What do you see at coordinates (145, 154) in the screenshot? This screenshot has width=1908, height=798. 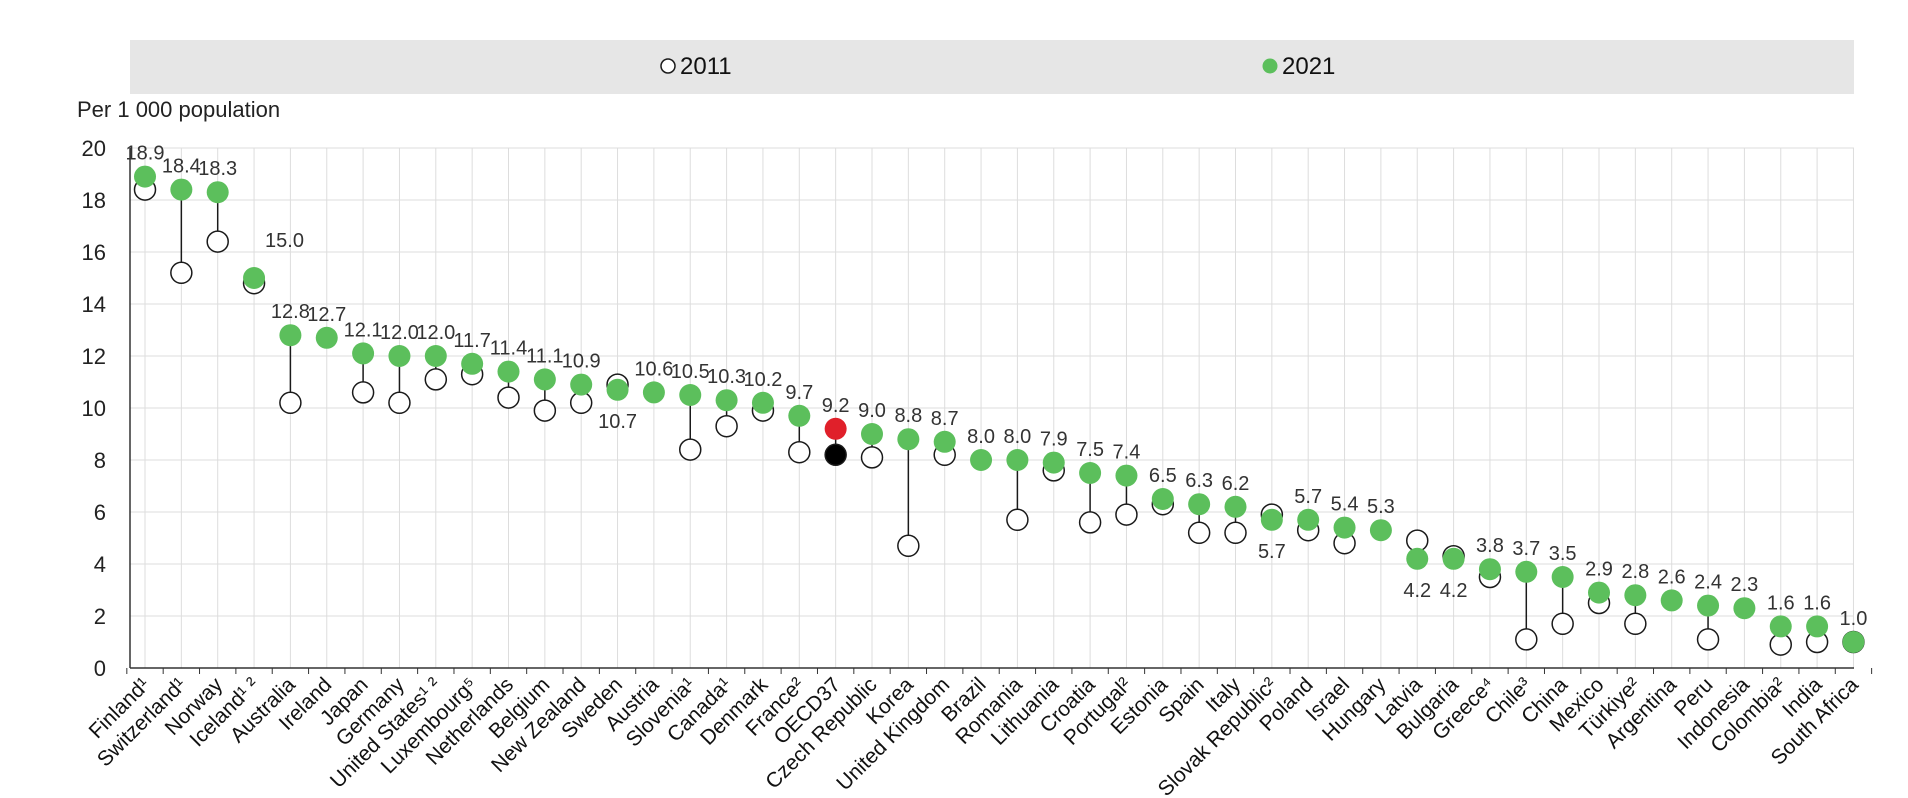 I see `data-label: 18.9` at bounding box center [145, 154].